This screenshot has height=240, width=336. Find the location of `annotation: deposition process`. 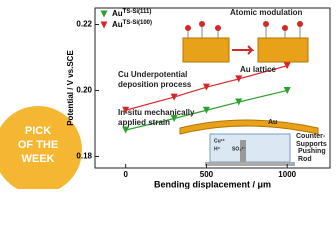

annotation: deposition process is located at coordinates (155, 84).